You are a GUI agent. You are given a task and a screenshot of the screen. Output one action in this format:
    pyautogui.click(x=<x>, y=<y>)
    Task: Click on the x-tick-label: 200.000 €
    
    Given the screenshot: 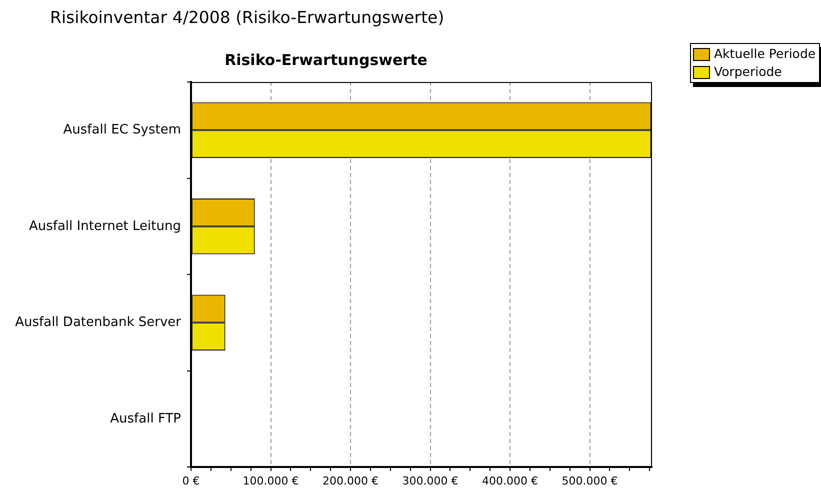 What is the action you would take?
    pyautogui.click(x=350, y=481)
    